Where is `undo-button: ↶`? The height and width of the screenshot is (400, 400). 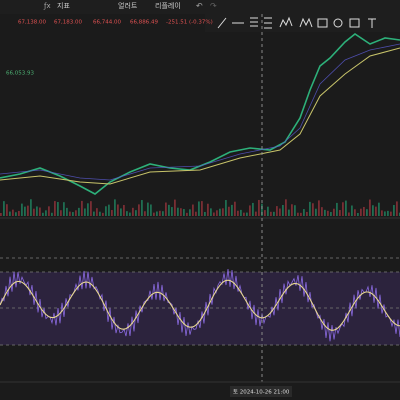
undo-button: ↶ is located at coordinates (199, 6).